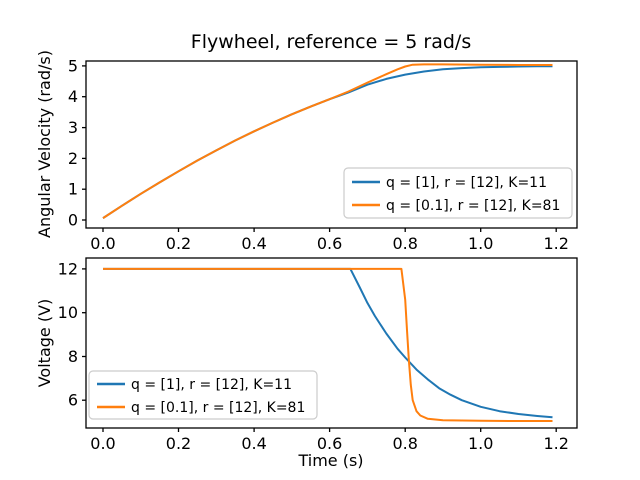 This screenshot has width=640, height=480. I want to click on figure-title: Flywheel, reference = 5 rad/s, so click(331, 42).